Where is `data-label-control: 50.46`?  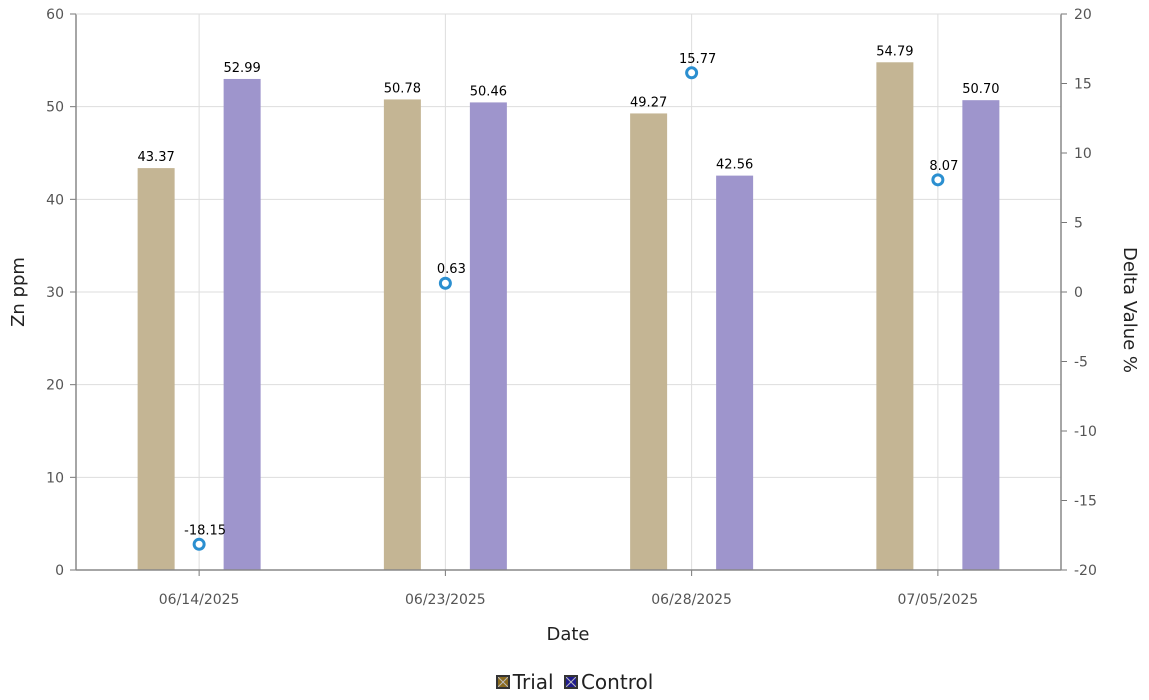 data-label-control: 50.46 is located at coordinates (488, 91).